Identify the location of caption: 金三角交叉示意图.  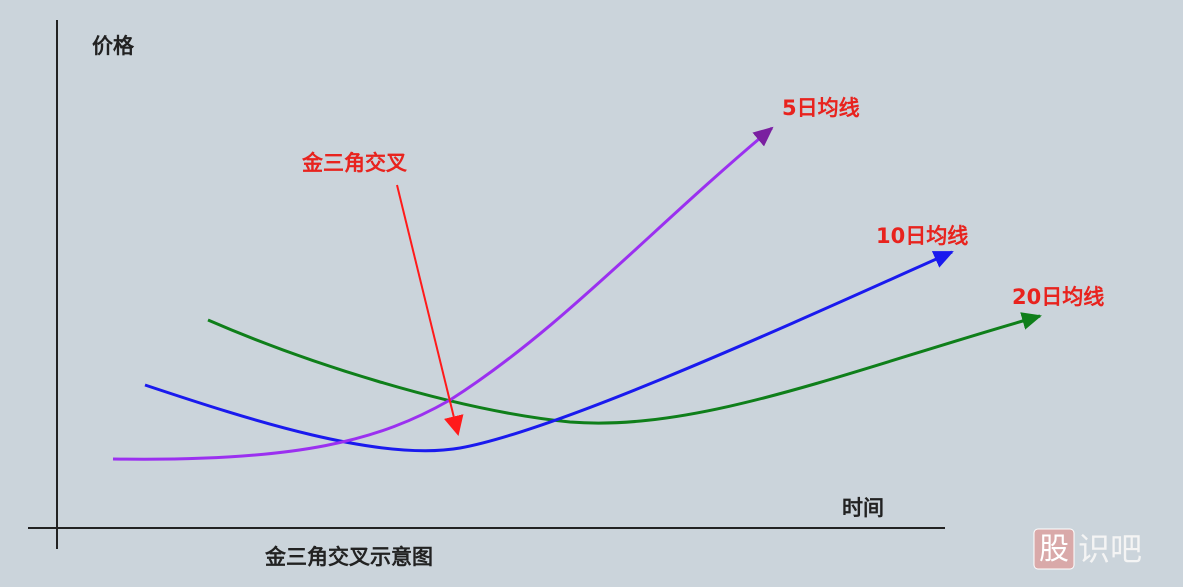
(348, 557).